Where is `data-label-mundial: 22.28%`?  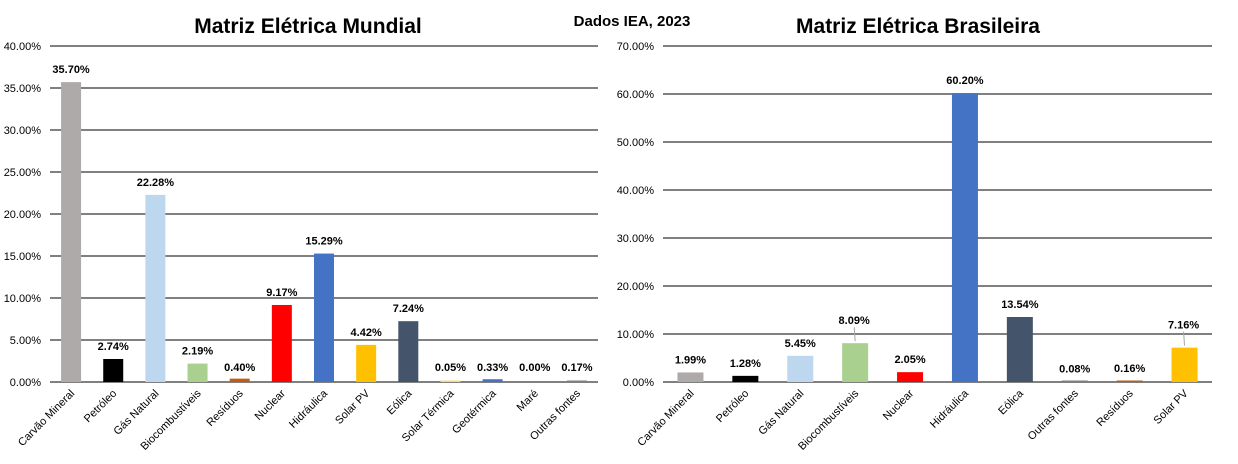 data-label-mundial: 22.28% is located at coordinates (156, 183).